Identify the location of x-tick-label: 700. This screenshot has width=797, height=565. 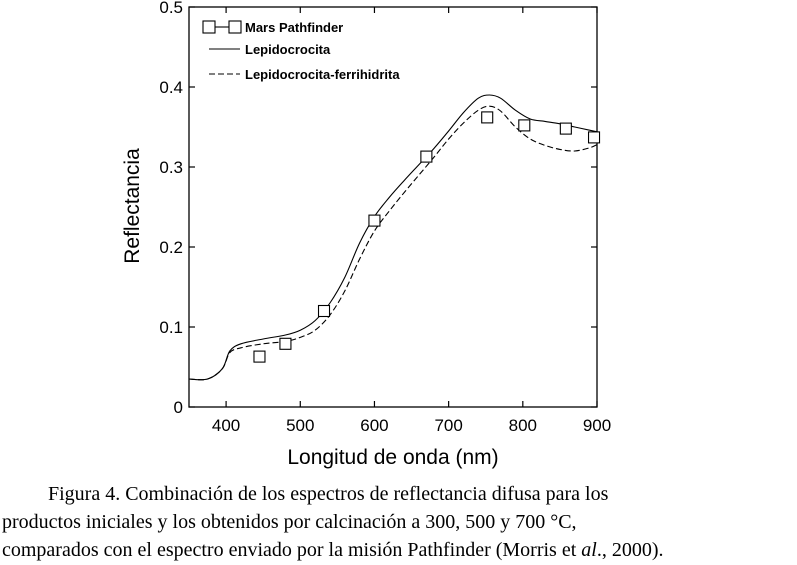
(448, 425).